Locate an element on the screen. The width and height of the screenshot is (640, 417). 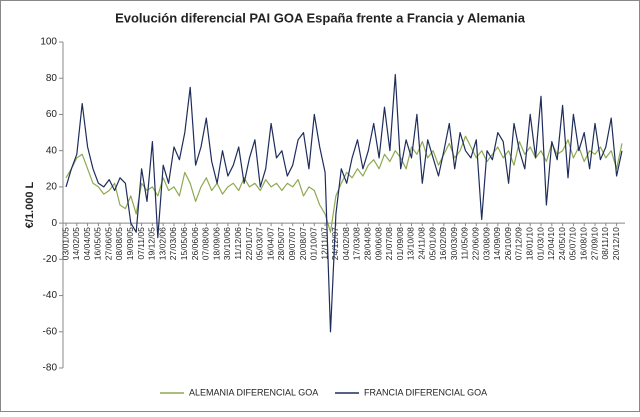
x-tick-label: 27/03/06 is located at coordinates (173, 243).